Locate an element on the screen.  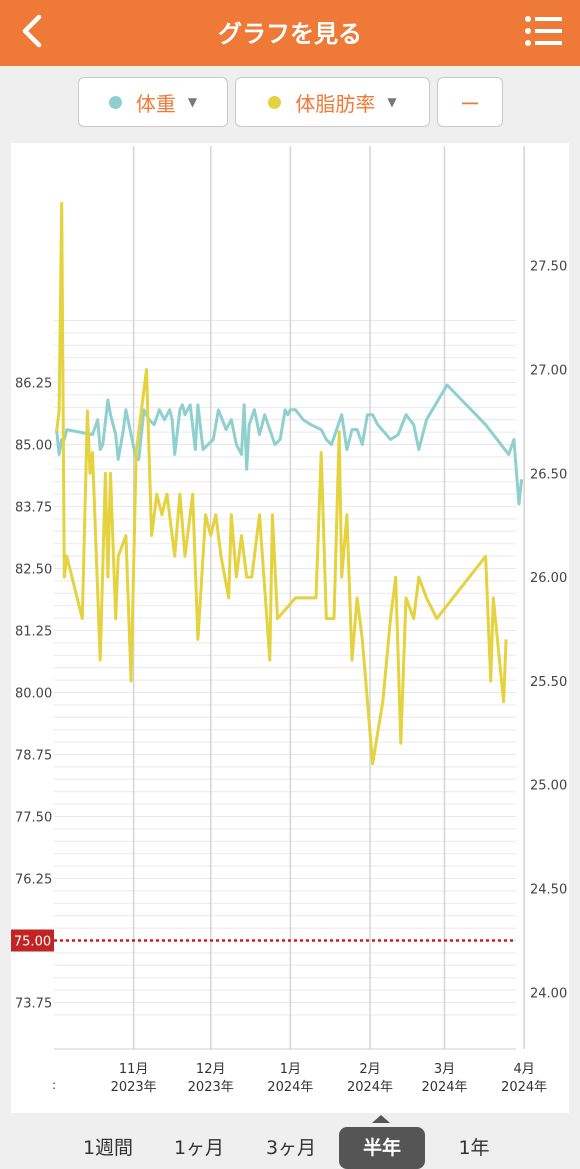
right-axis-tick-7: 24.00 is located at coordinates (548, 993).